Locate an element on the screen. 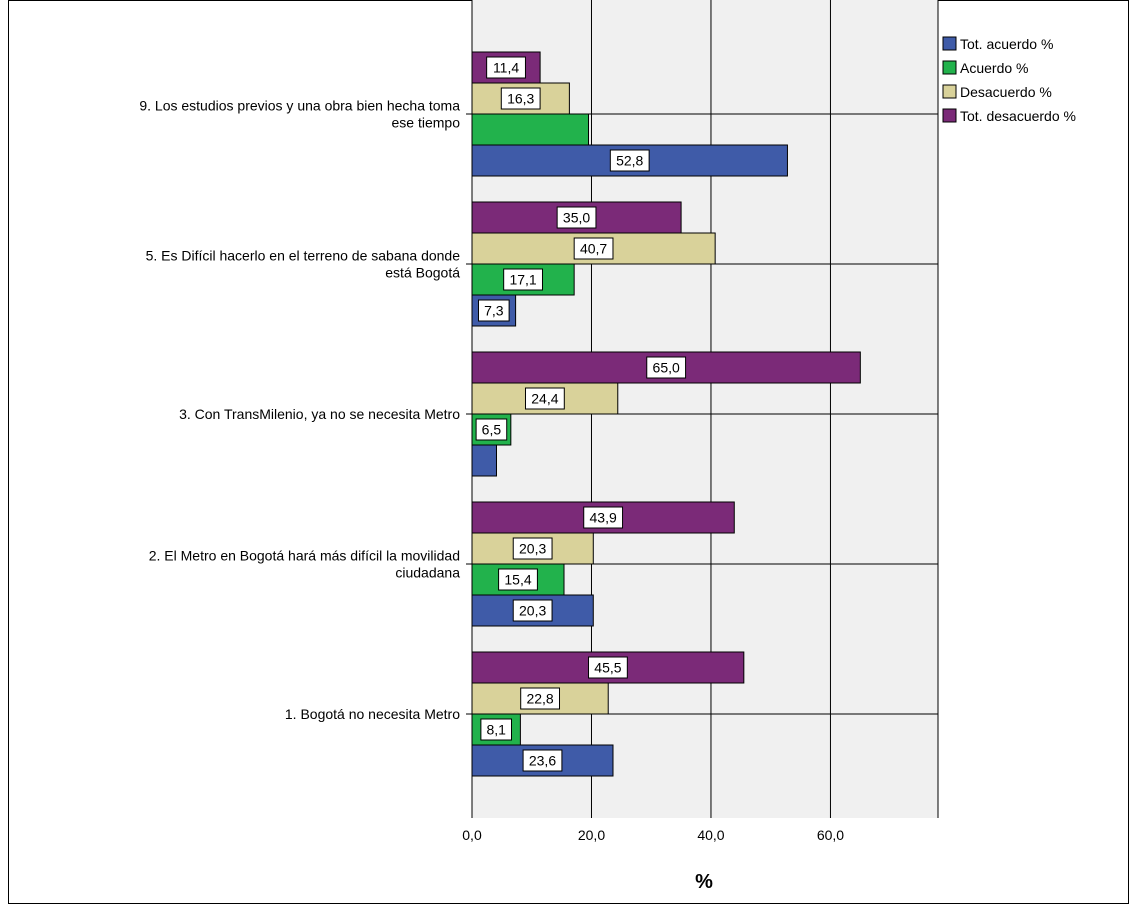 This screenshot has width=1130, height=905. x-tick-label: 0,0 is located at coordinates (472, 835).